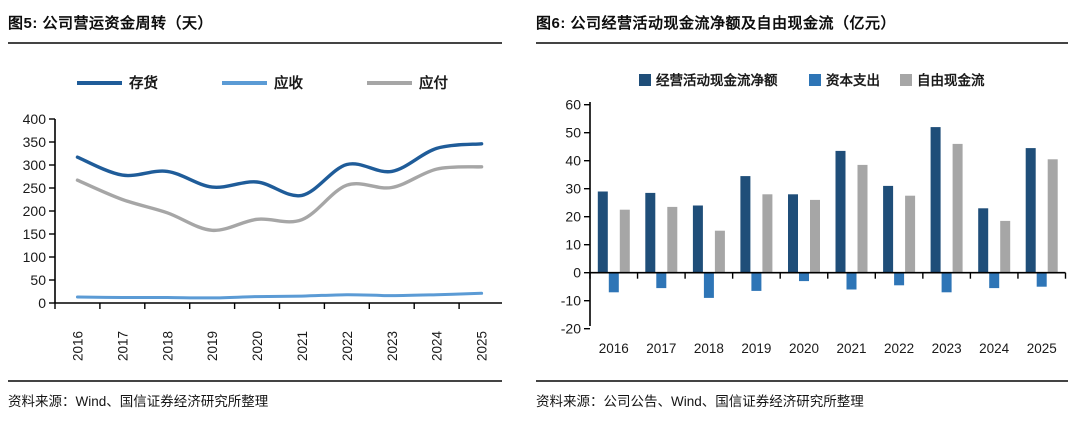 The height and width of the screenshot is (421, 1080). I want to click on legend-label: 应收, so click(288, 83).